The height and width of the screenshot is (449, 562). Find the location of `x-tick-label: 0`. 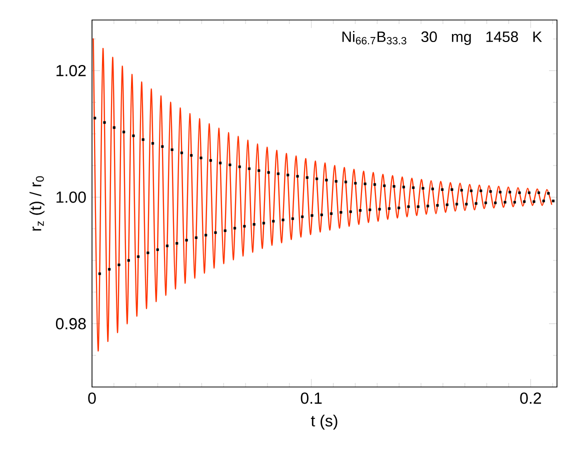

x-tick-label: 0 is located at coordinates (92, 398).